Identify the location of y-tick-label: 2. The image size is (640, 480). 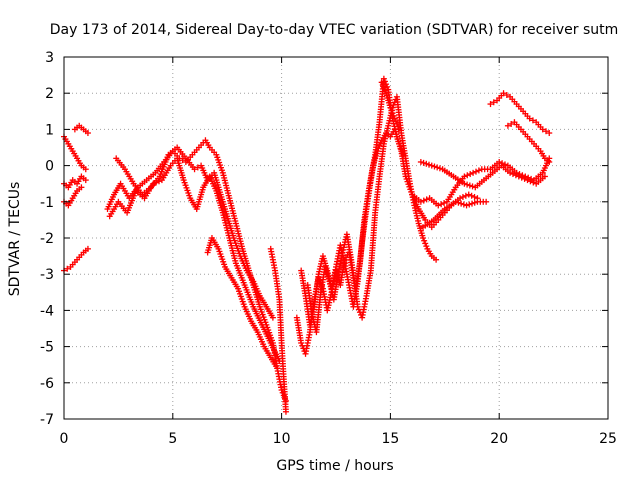
(49, 94).